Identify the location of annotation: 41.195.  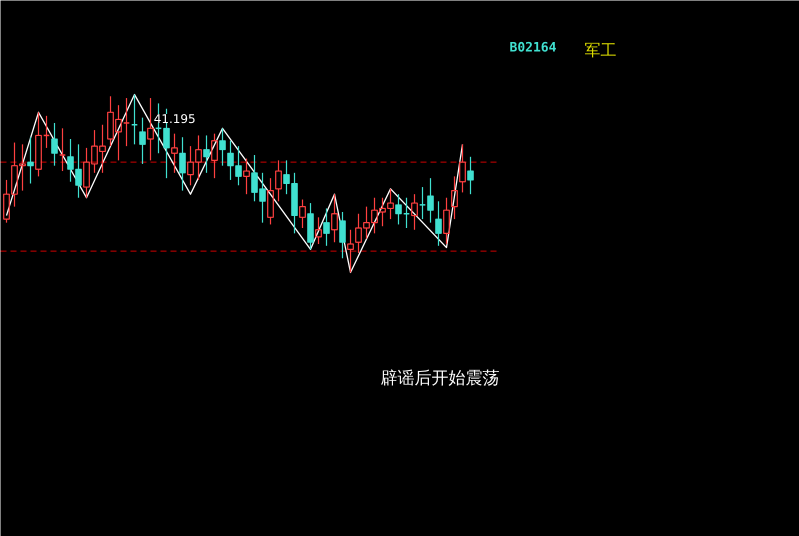
(175, 119).